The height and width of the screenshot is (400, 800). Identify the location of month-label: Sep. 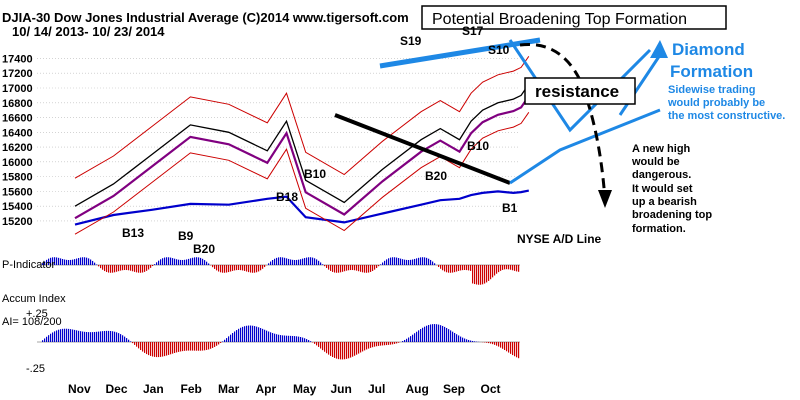
(454, 389).